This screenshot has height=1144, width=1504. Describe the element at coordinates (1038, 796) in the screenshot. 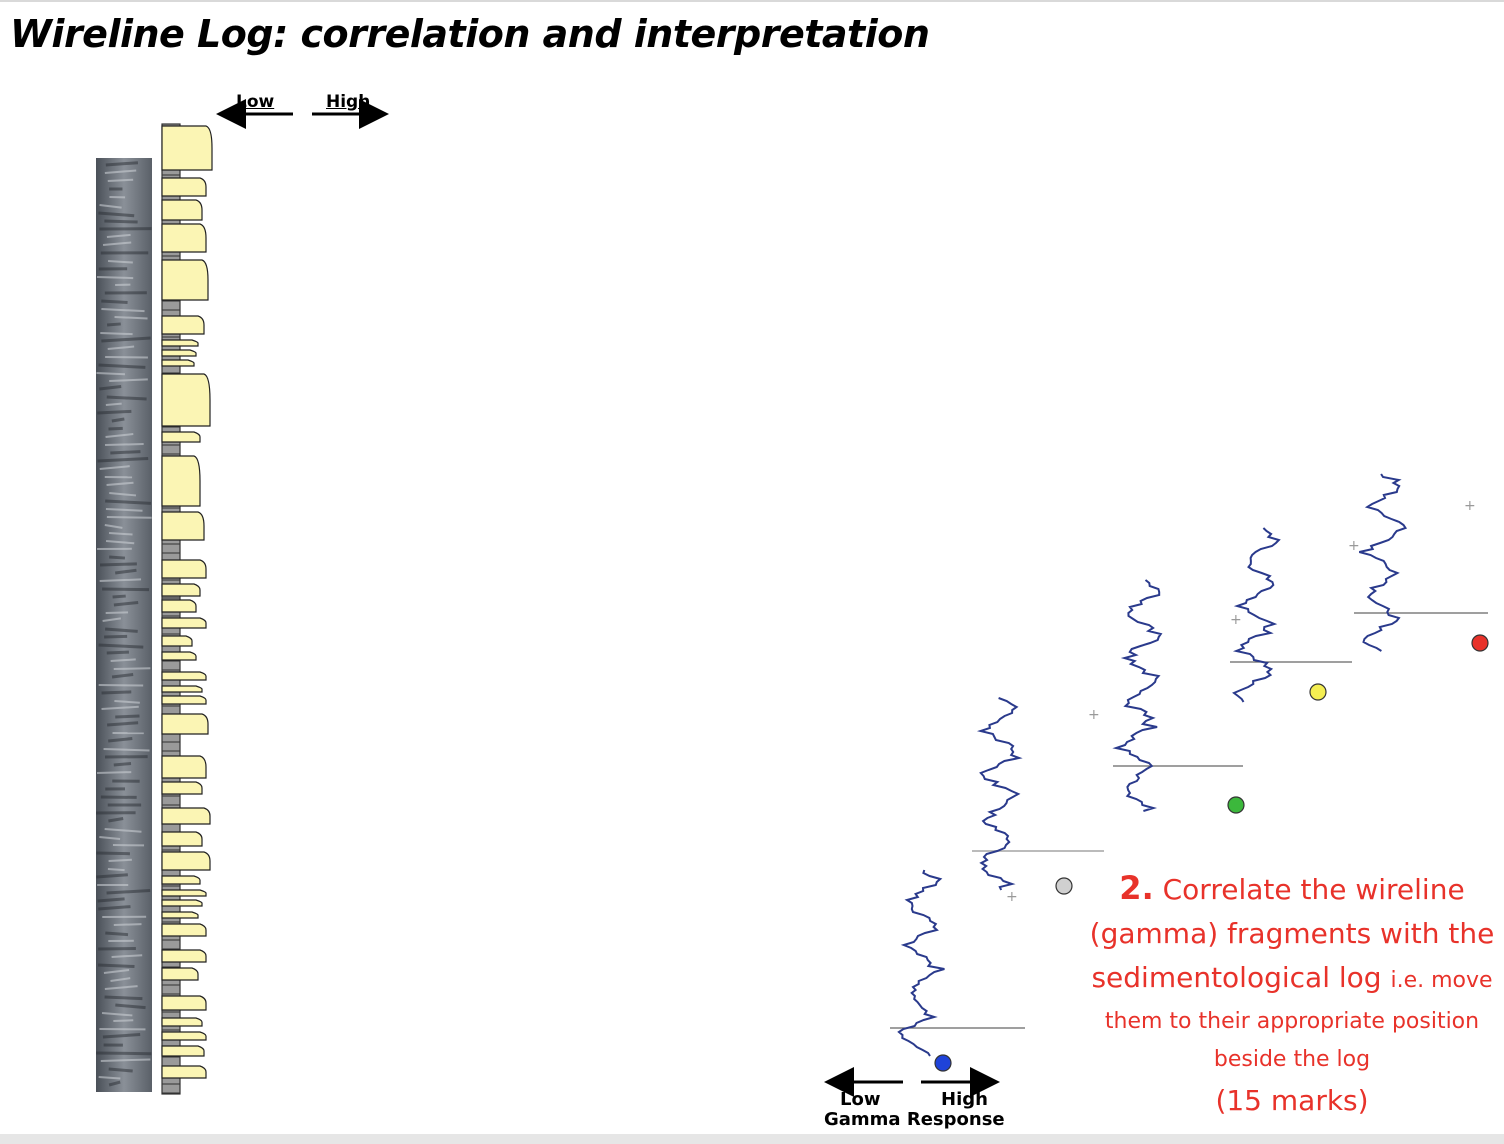

I see `gamma-fragment-grey: +` at that location.